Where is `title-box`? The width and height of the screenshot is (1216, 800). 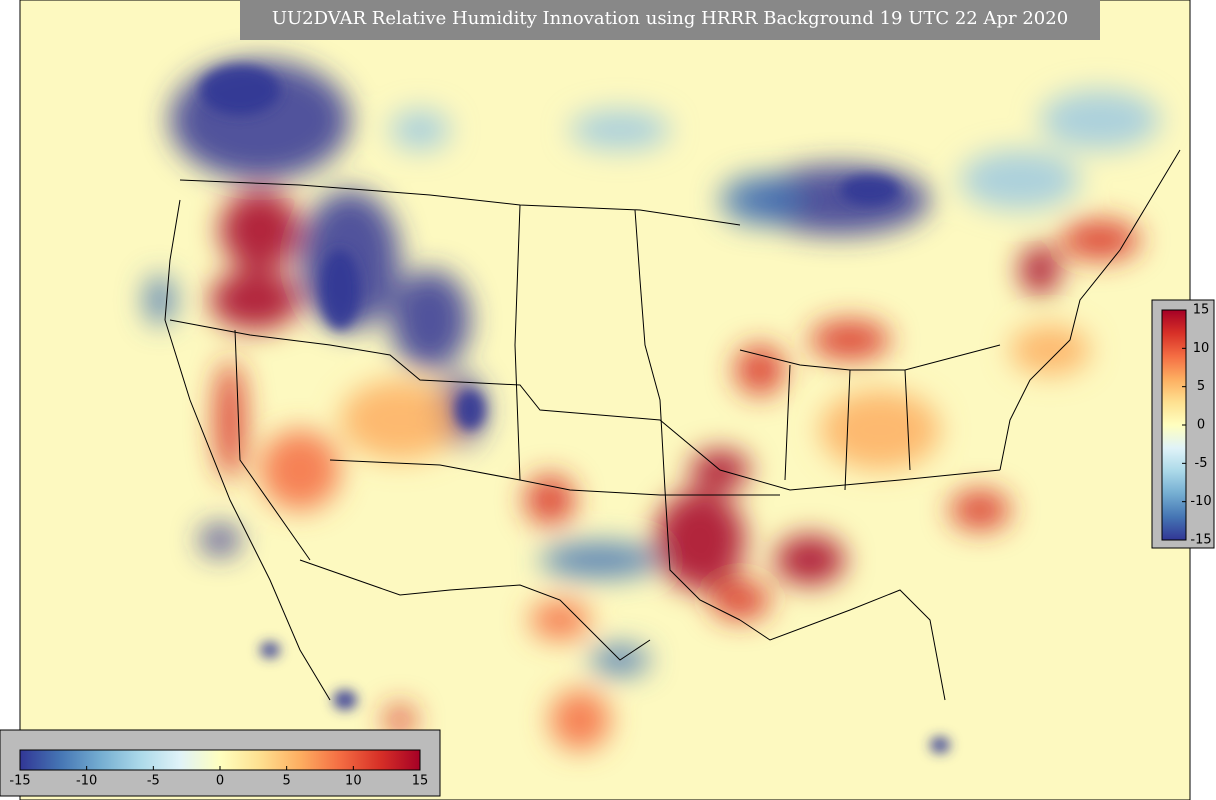
title-box is located at coordinates (670, 20).